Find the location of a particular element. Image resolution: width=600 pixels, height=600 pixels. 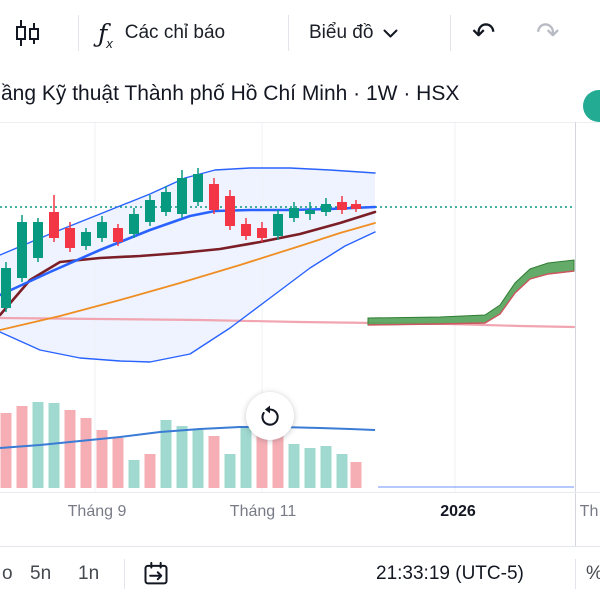

interval-button-5d: 5n is located at coordinates (41, 573).